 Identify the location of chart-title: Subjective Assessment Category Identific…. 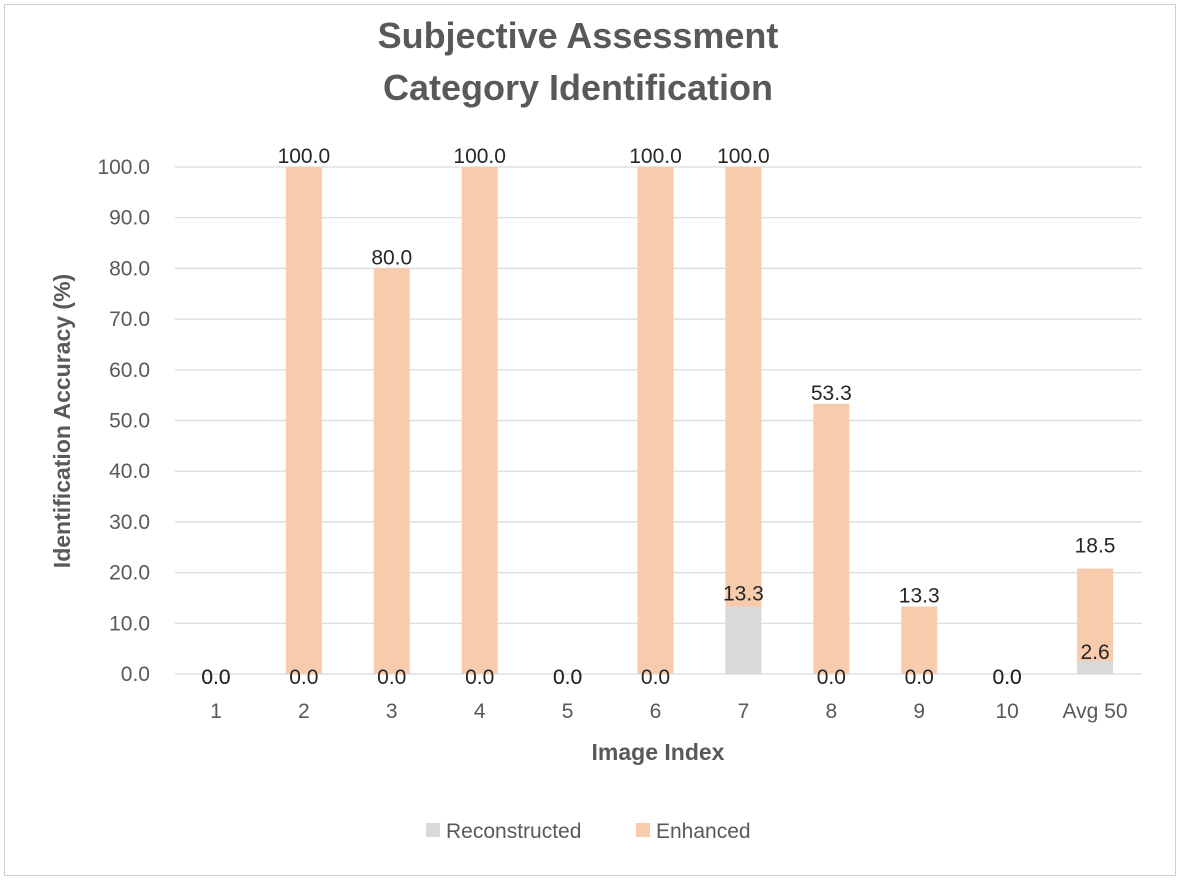
(578, 61).